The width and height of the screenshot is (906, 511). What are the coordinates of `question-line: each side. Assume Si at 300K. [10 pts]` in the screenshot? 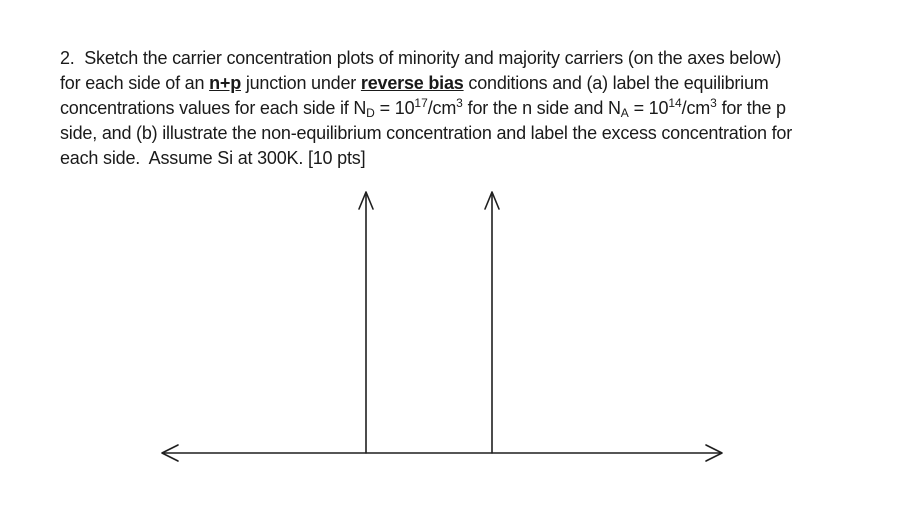 It's located at (426, 158).